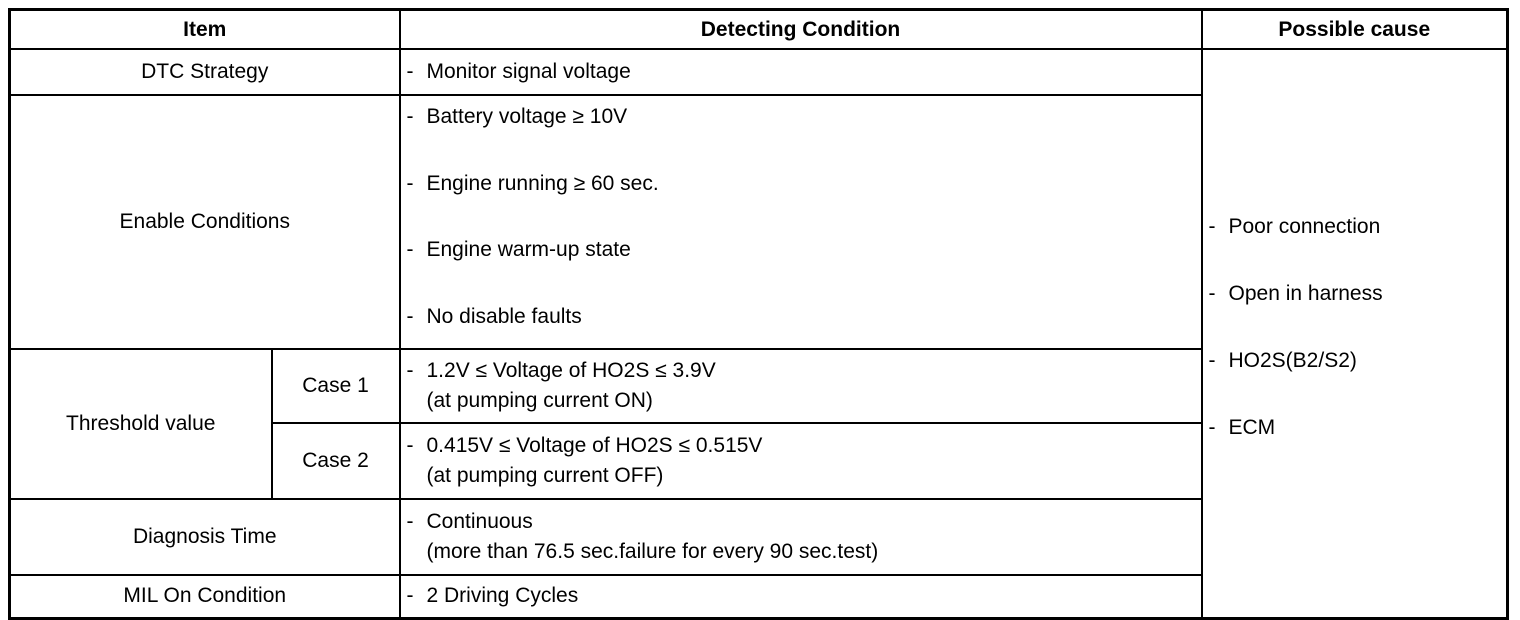 The height and width of the screenshot is (620, 1520). What do you see at coordinates (204, 222) in the screenshot?
I see `item-enable-conditions: Enable Conditions` at bounding box center [204, 222].